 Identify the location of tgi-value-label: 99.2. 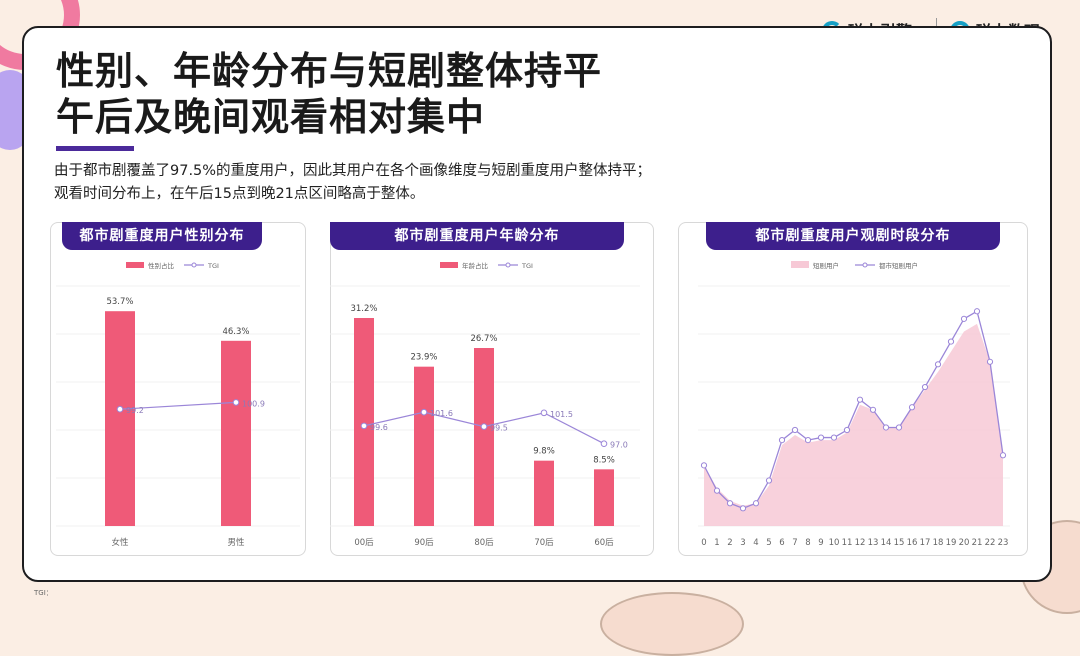
(135, 410).